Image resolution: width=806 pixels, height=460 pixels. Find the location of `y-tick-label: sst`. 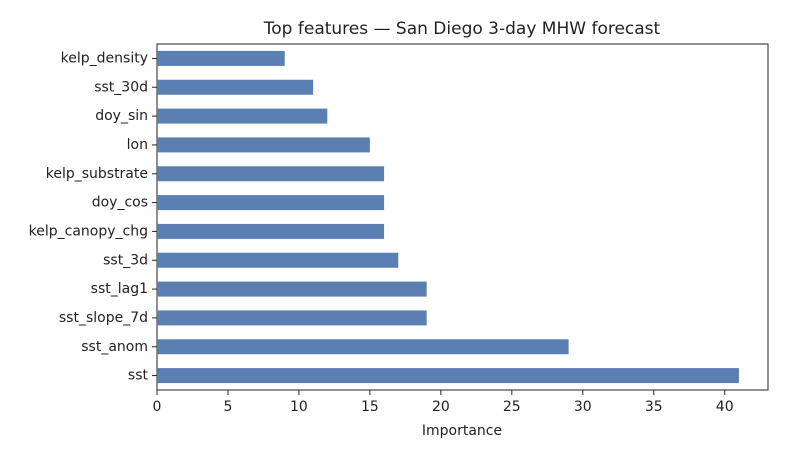

y-tick-label: sst is located at coordinates (138, 376).